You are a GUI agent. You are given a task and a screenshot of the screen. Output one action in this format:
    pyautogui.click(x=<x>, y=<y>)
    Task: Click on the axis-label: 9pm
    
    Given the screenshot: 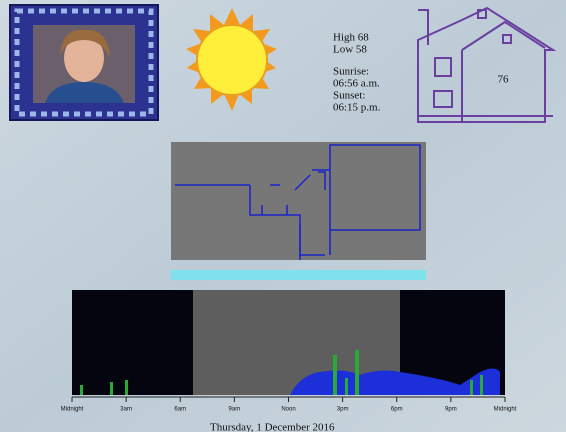 What is the action you would take?
    pyautogui.click(x=451, y=410)
    